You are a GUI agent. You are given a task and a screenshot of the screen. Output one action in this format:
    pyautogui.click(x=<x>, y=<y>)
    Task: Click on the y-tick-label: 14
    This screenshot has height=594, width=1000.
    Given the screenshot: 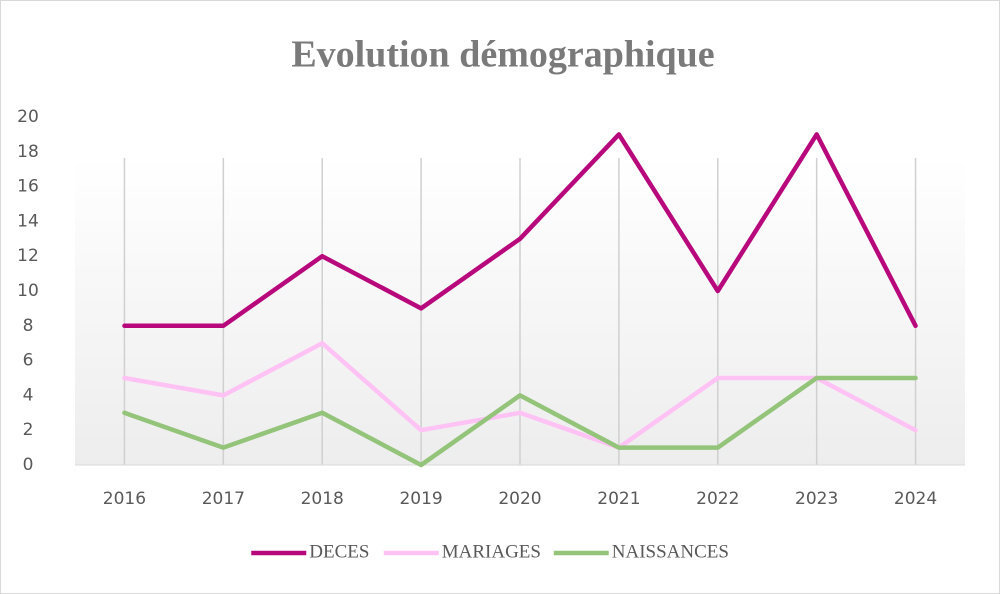 What is the action you would take?
    pyautogui.click(x=28, y=221)
    